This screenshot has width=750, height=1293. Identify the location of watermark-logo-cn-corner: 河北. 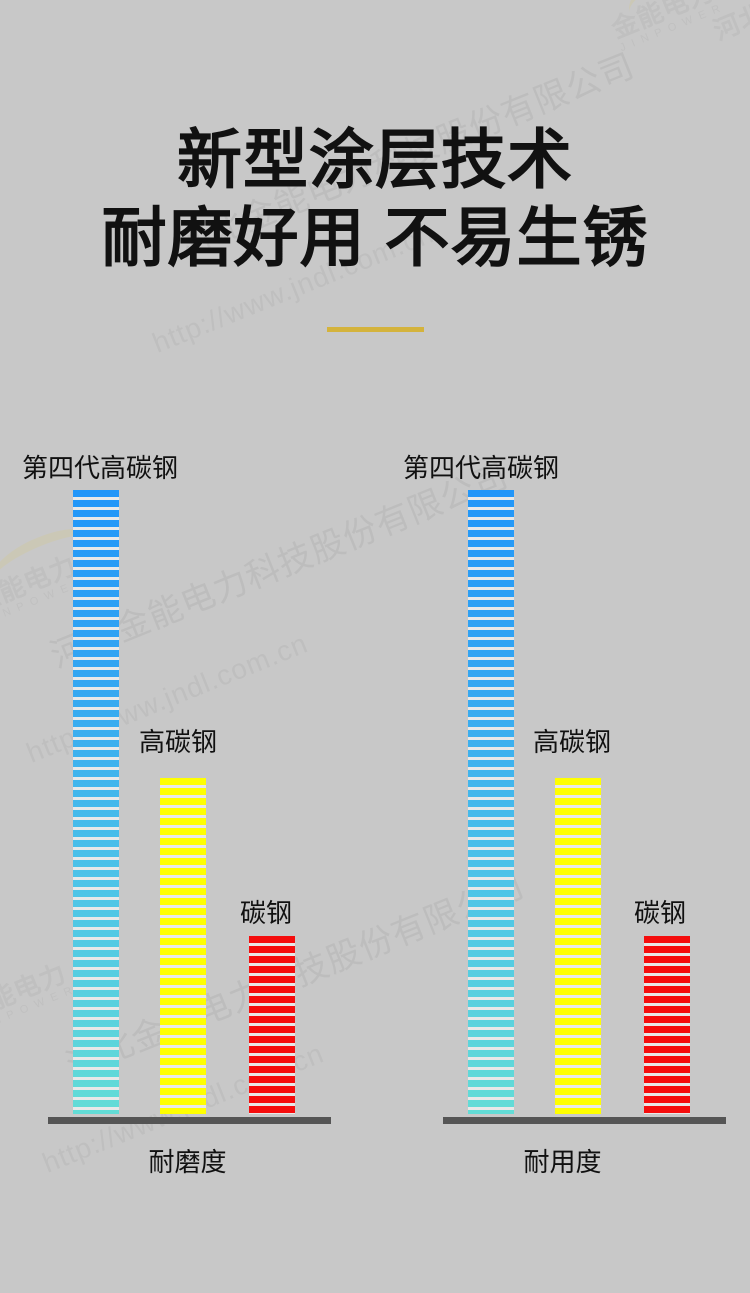
(729, 23).